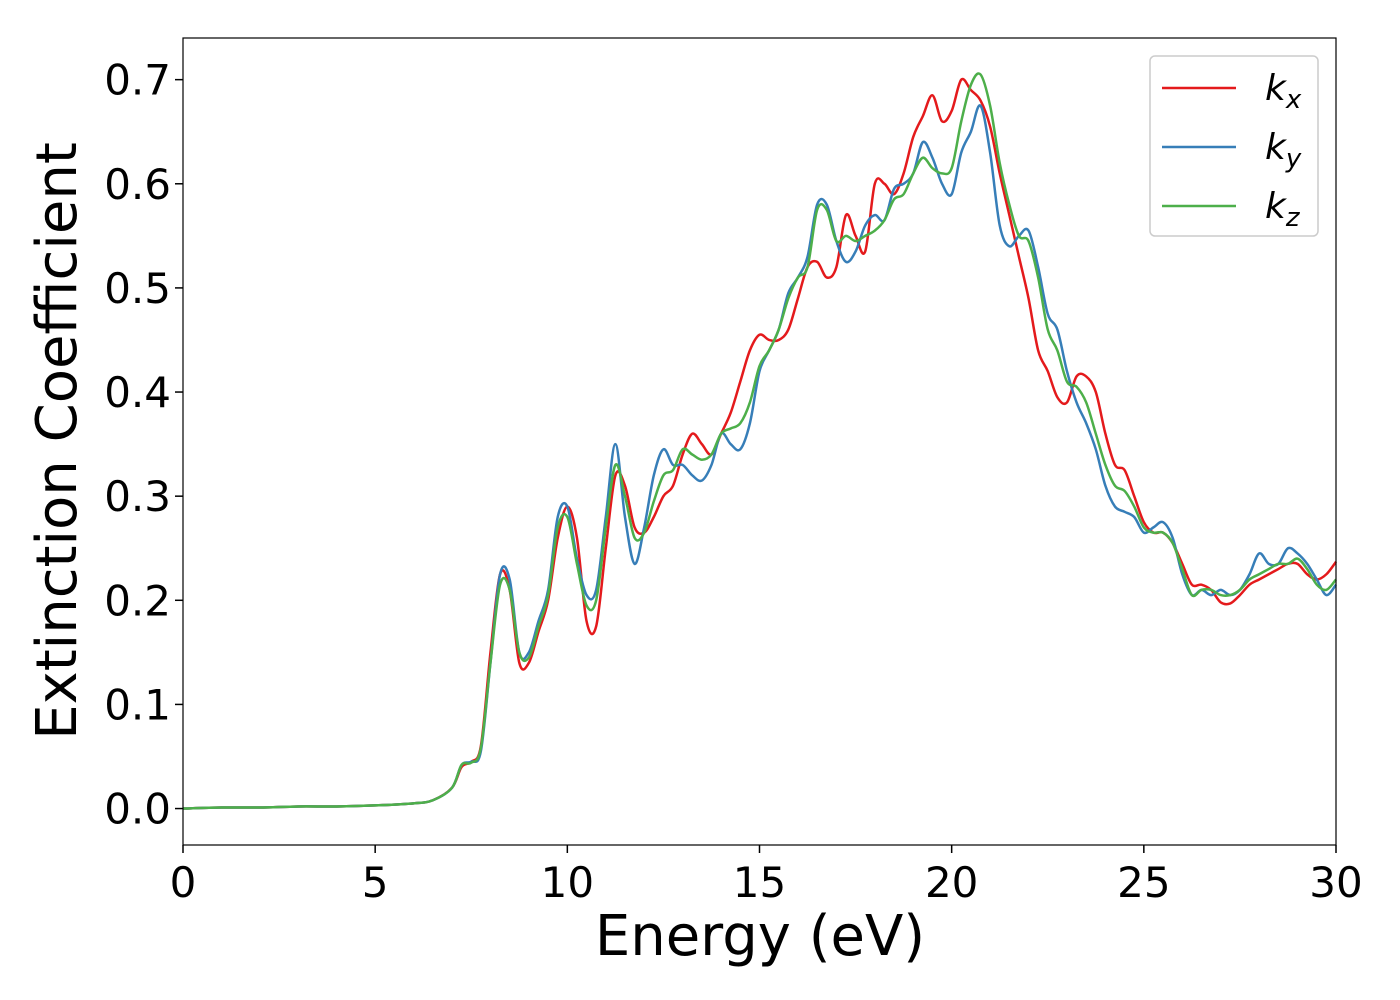 This screenshot has height=1000, width=1400. Describe the element at coordinates (375, 882) in the screenshot. I see `x-tick-label: 5` at that location.